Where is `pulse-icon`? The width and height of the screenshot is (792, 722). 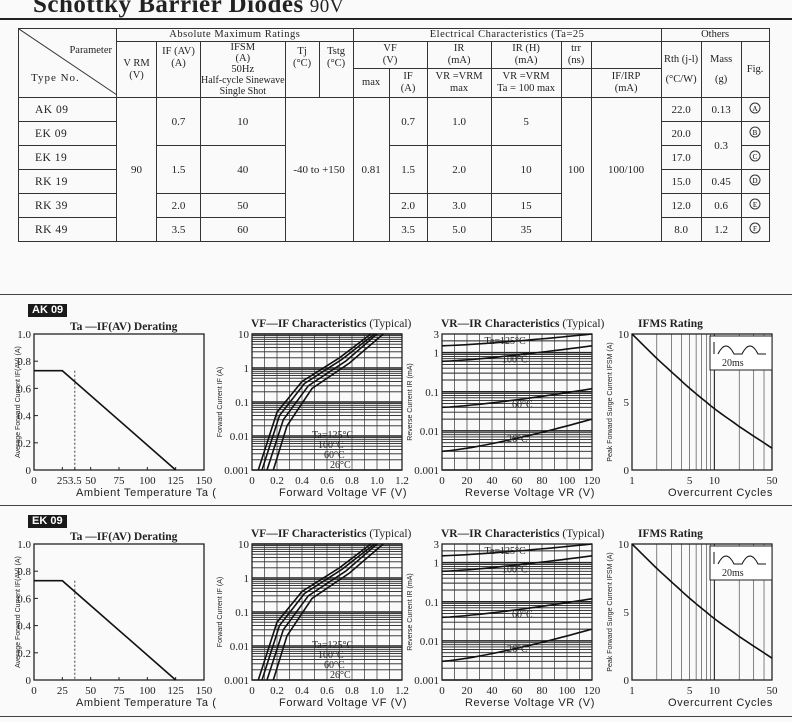 pulse-icon is located at coordinates (741, 350).